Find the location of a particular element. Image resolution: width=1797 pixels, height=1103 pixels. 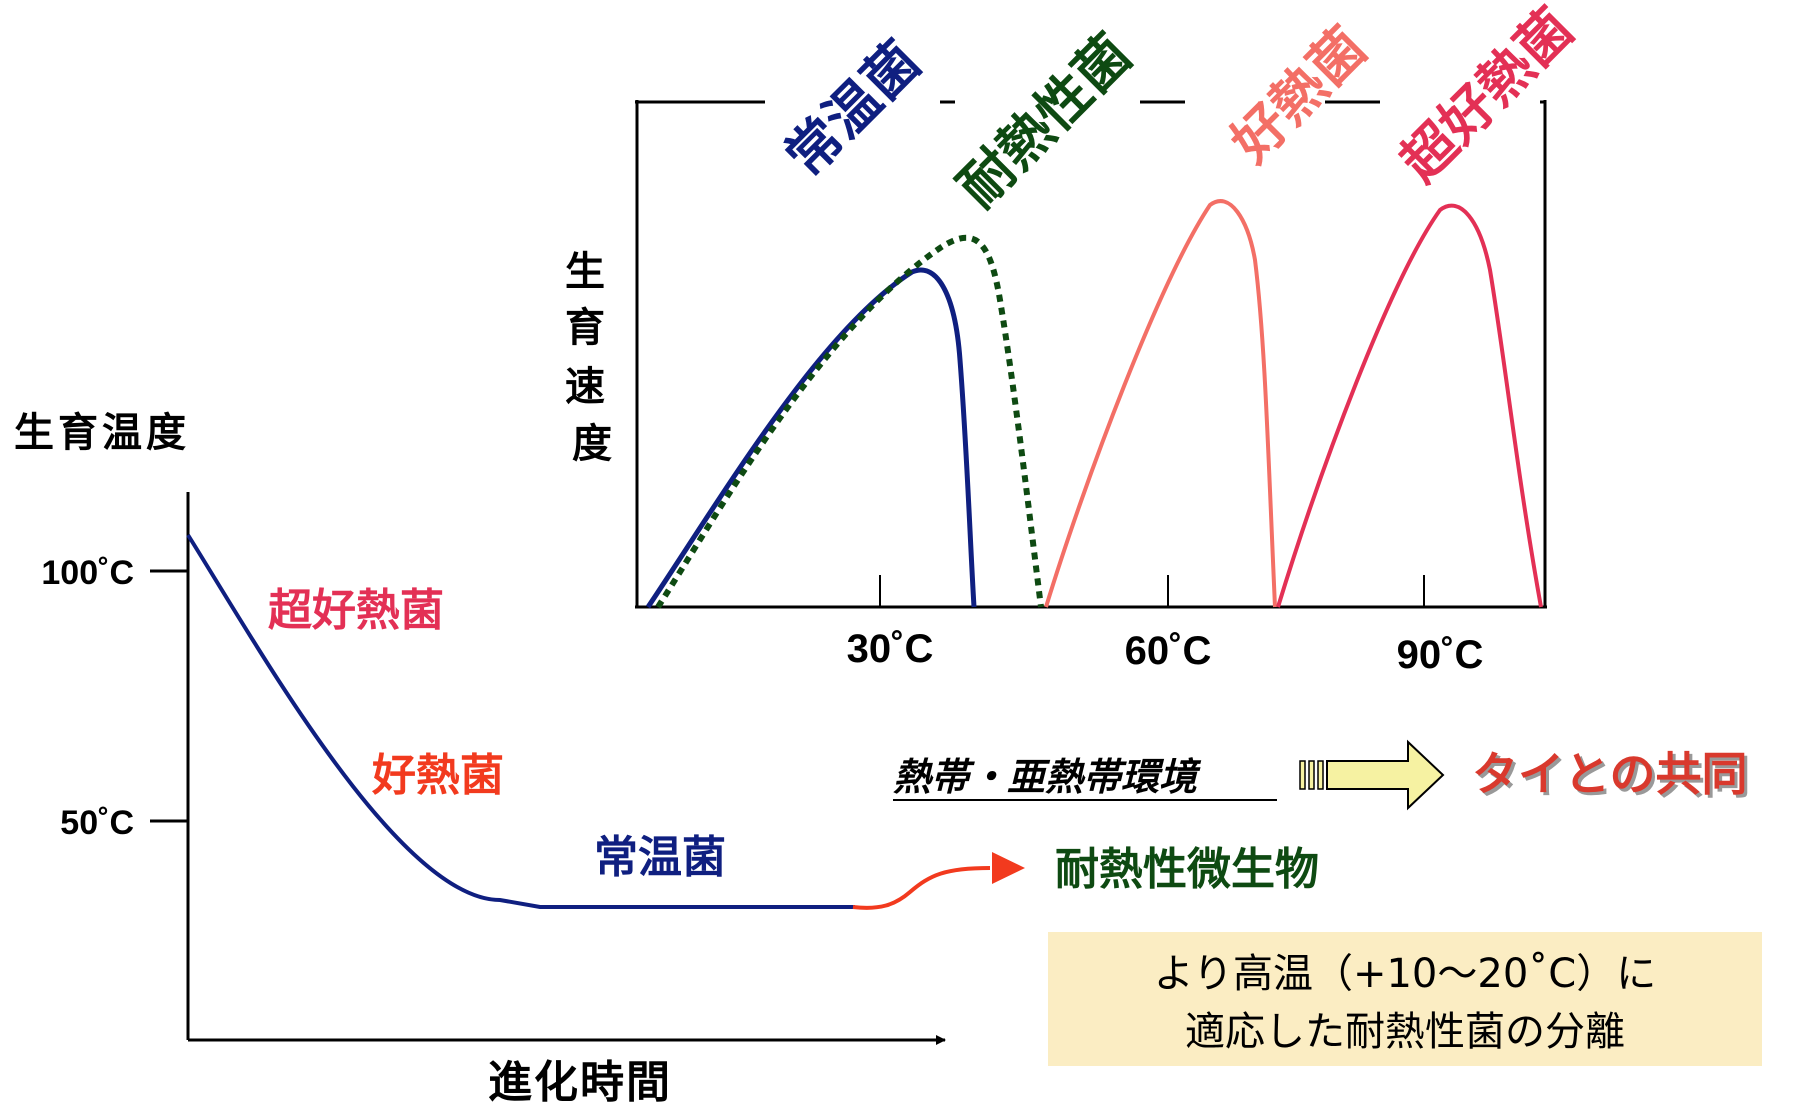

x-tick-label-60: 60˚C is located at coordinates (1168, 651).